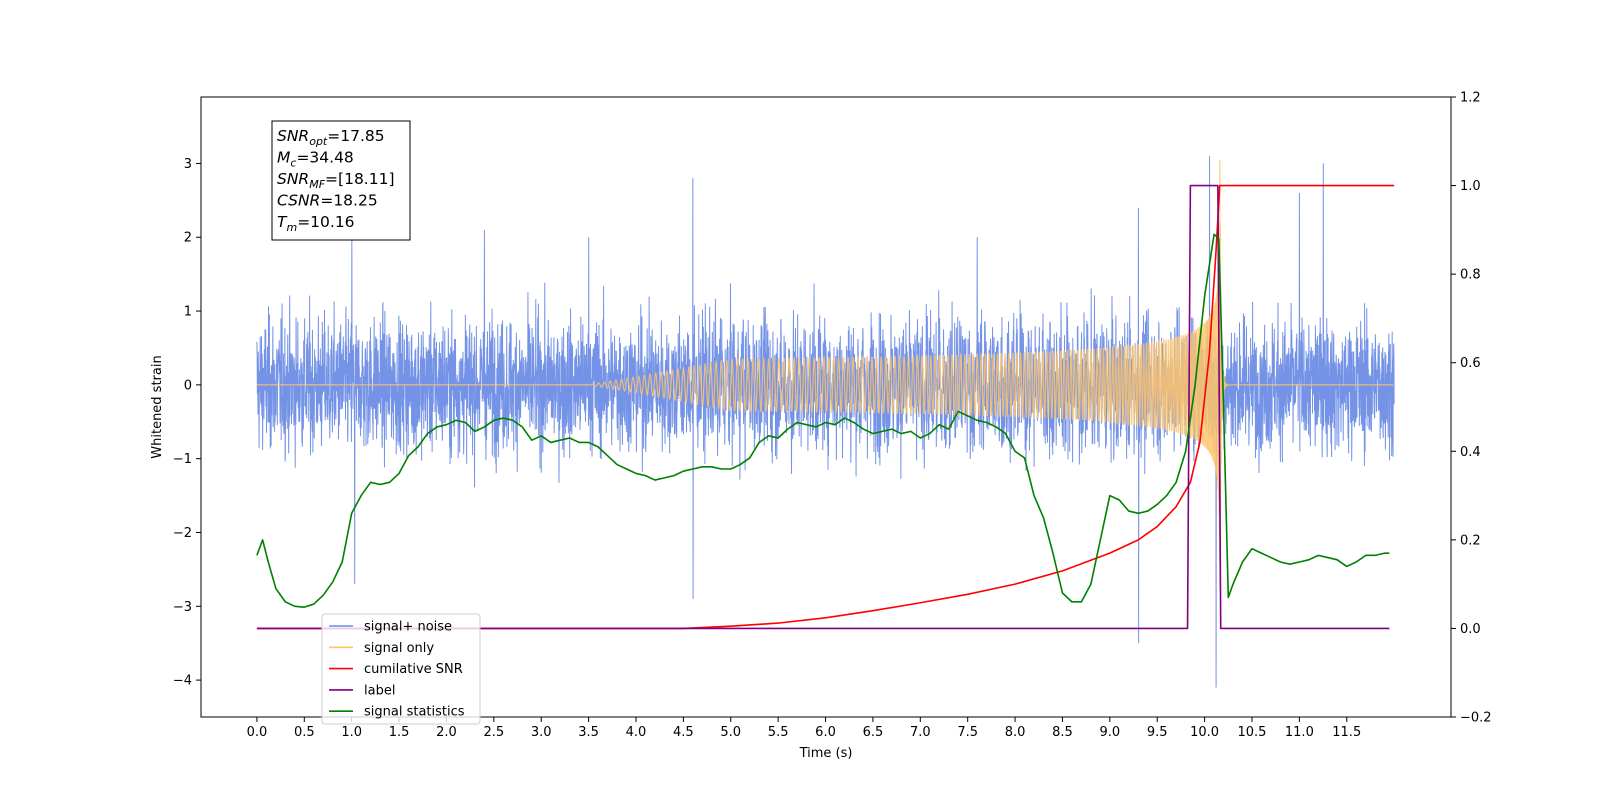 The width and height of the screenshot is (1600, 804). What do you see at coordinates (446, 732) in the screenshot?
I see `x-tick-label: 2.0` at bounding box center [446, 732].